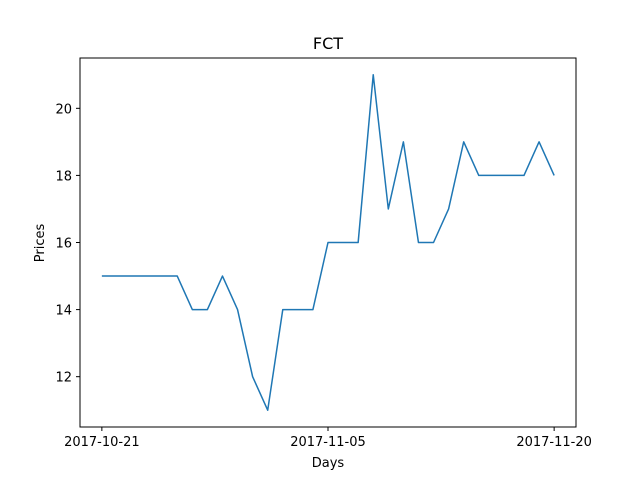  What do you see at coordinates (328, 442) in the screenshot?
I see `x-tick-label-1: 2017-11-05` at bounding box center [328, 442].